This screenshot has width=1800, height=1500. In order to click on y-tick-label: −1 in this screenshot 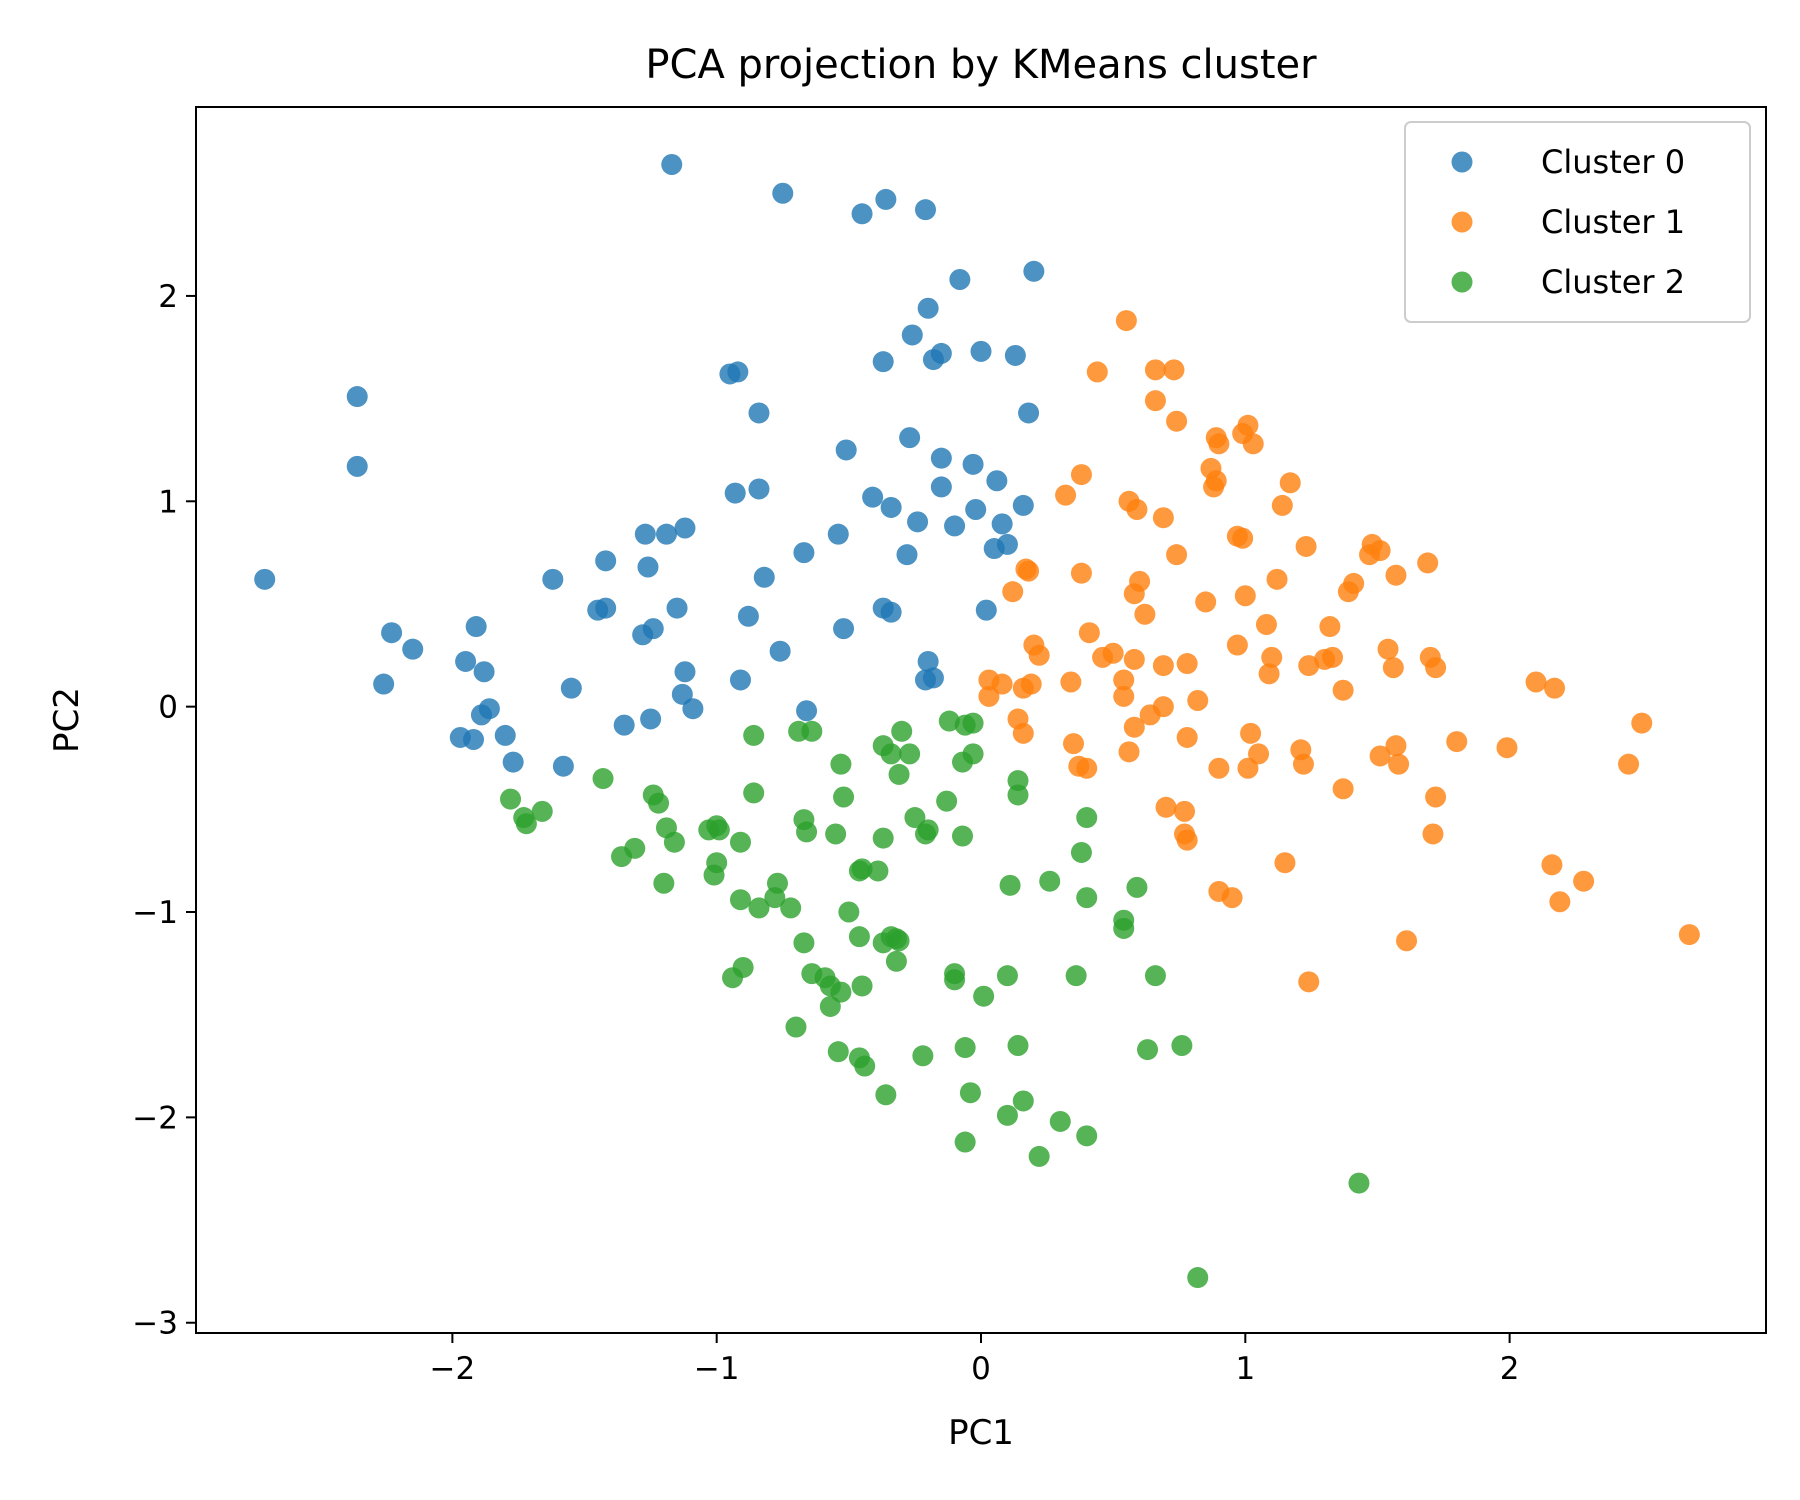, I will do `click(155, 913)`.